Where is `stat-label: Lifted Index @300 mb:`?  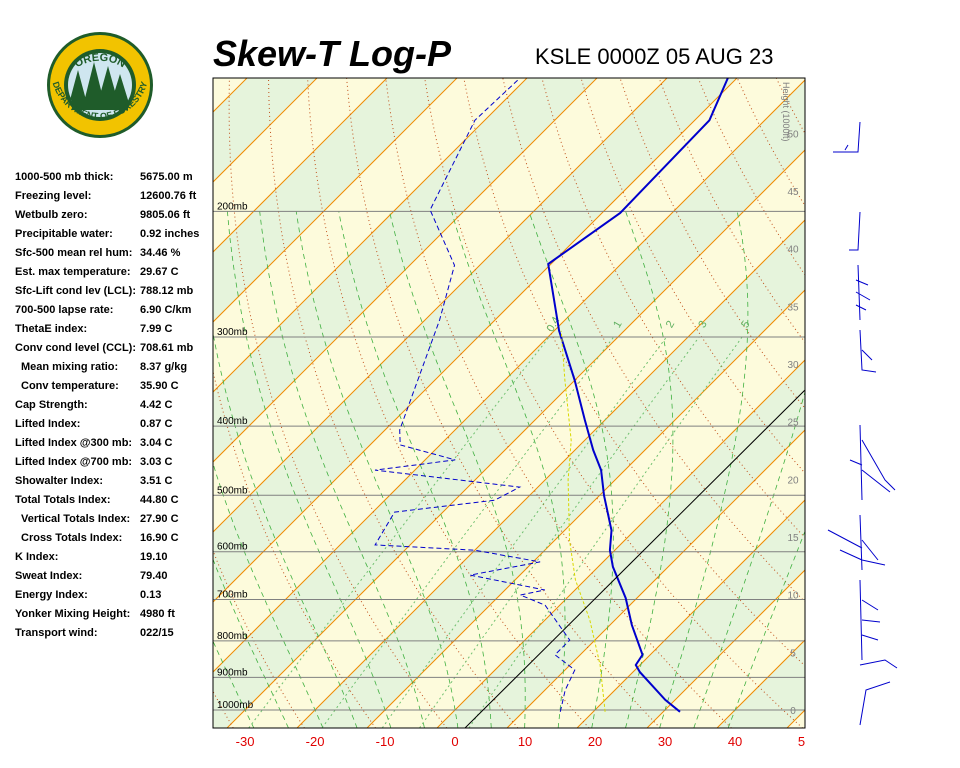
stat-label: Lifted Index @300 mb: is located at coordinates (73, 443).